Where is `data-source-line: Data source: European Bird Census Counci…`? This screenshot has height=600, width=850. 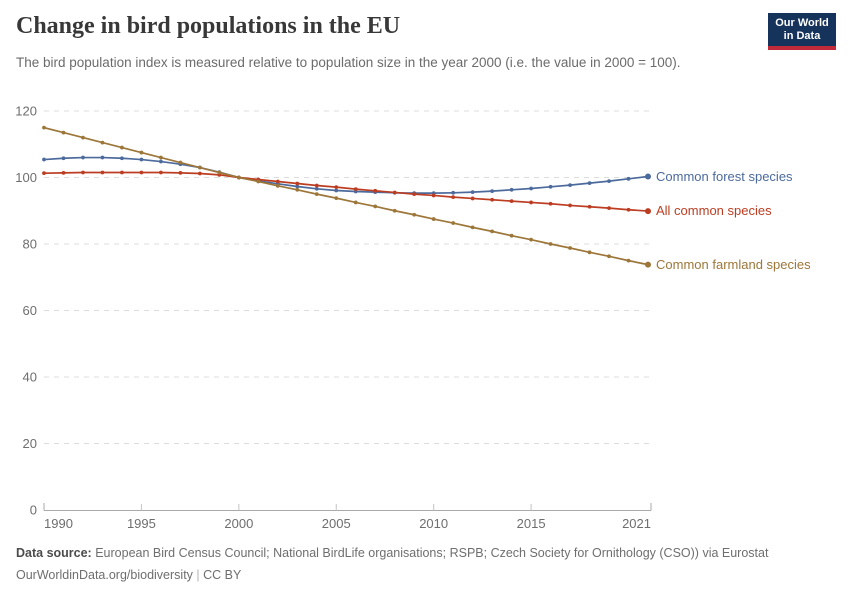
data-source-line: Data source: European Bird Census Counci… is located at coordinates (421, 554).